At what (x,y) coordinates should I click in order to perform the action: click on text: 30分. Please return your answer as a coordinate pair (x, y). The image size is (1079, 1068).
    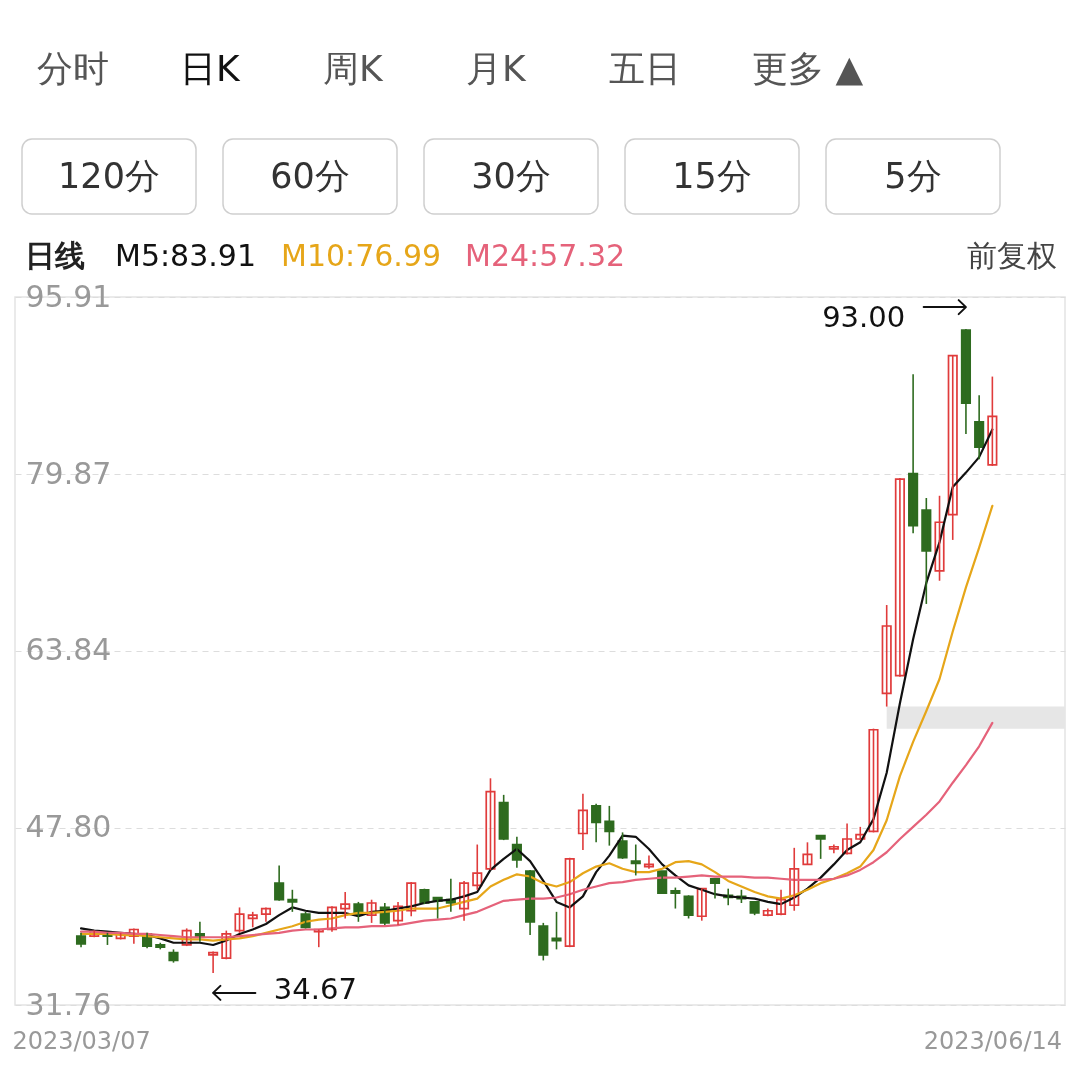
    Looking at the image, I should click on (511, 176).